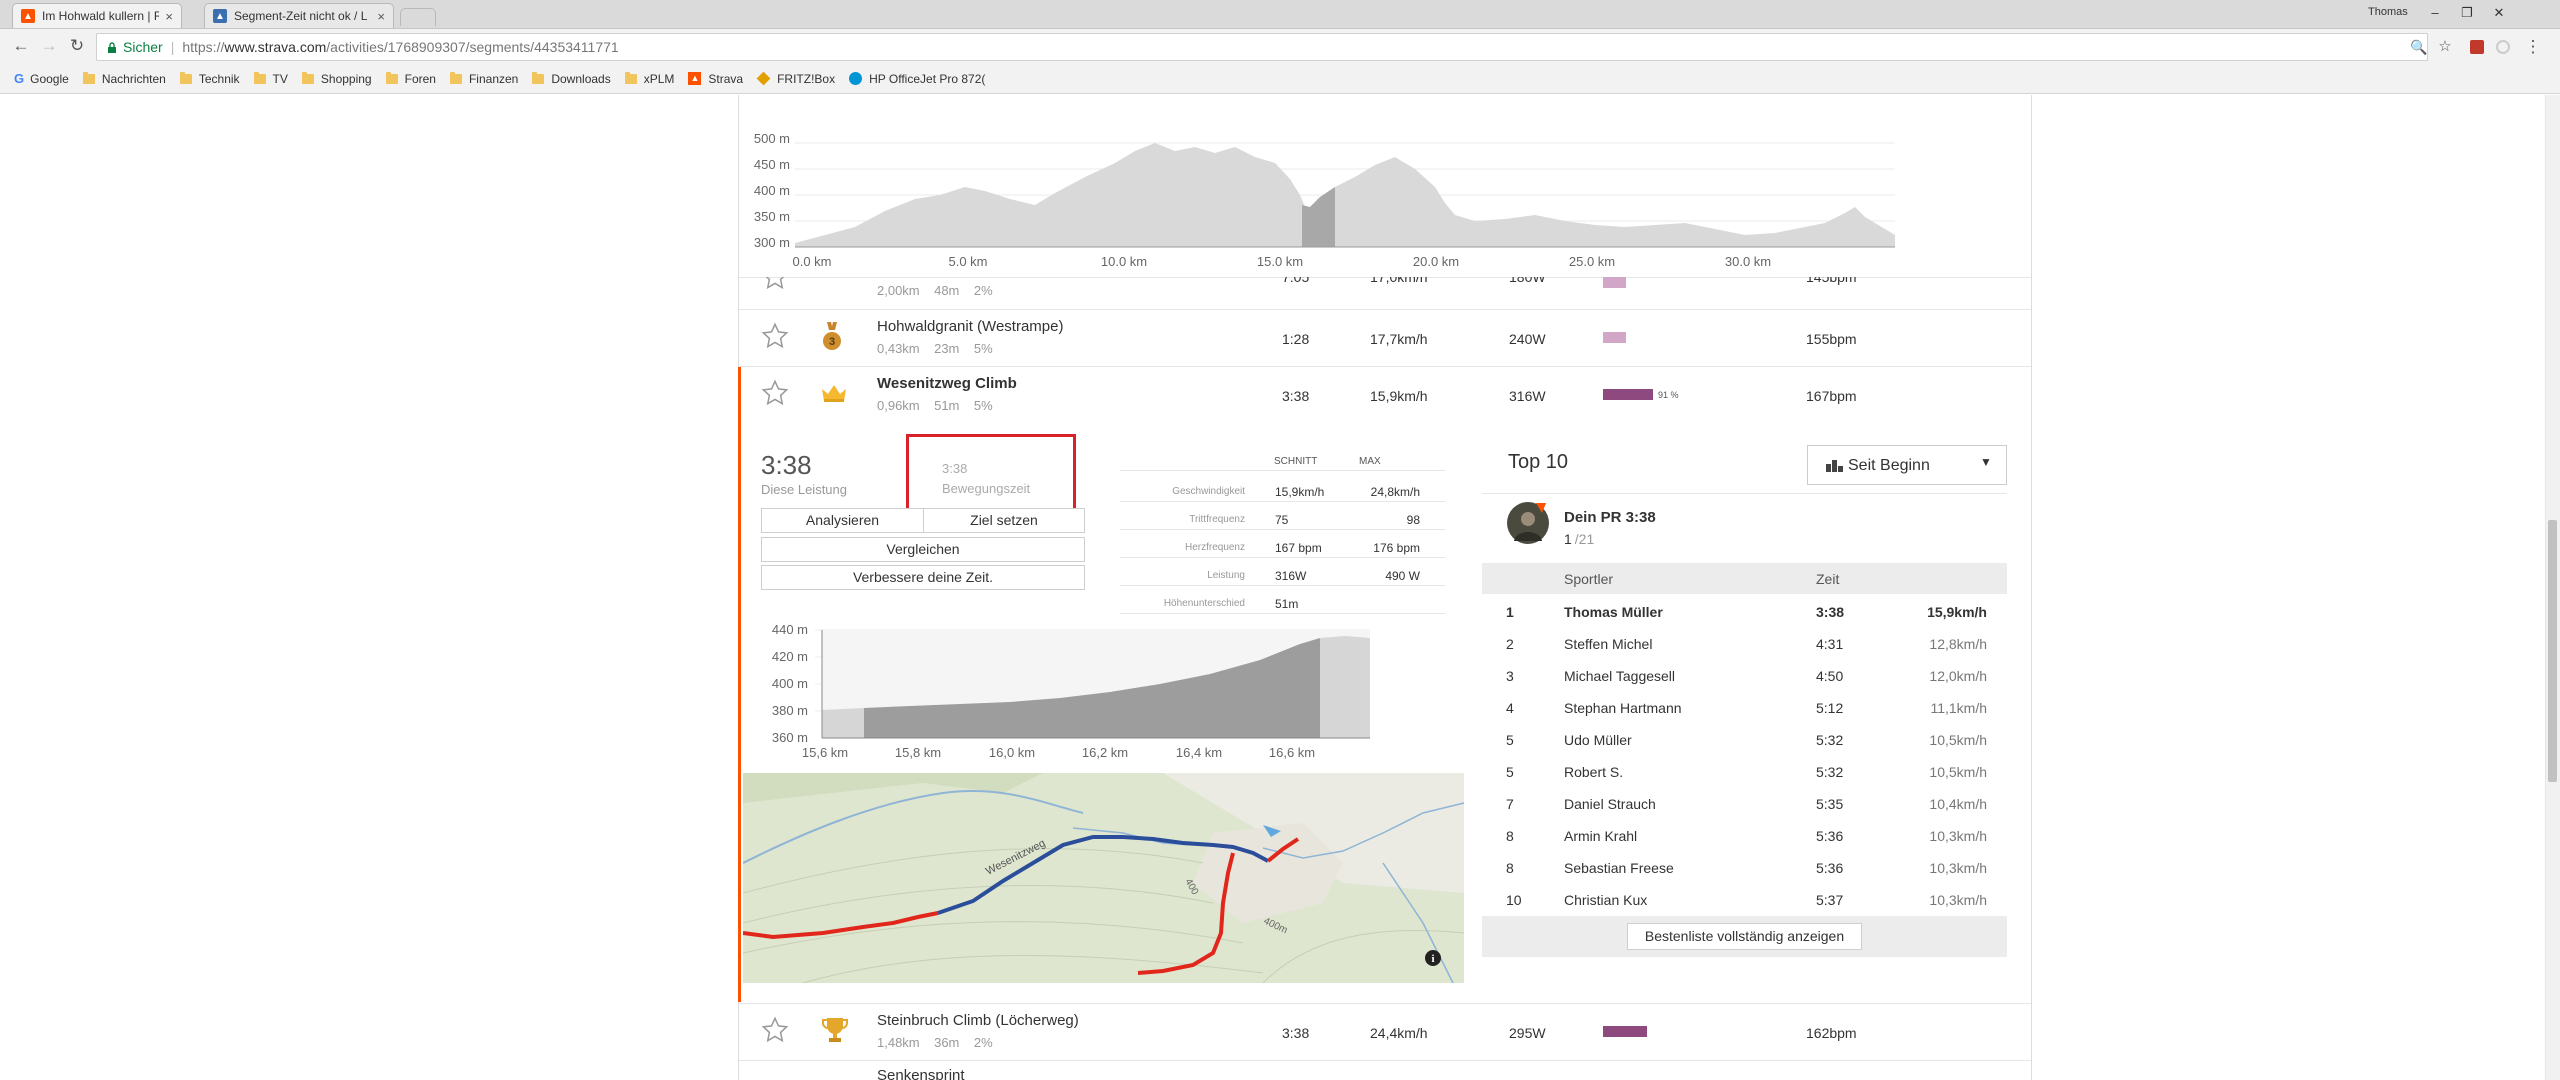  Describe the element at coordinates (1744, 740) in the screenshot. I see `leaderboard-row: 5 Udo Müller 5:32 10,5km/h` at that location.